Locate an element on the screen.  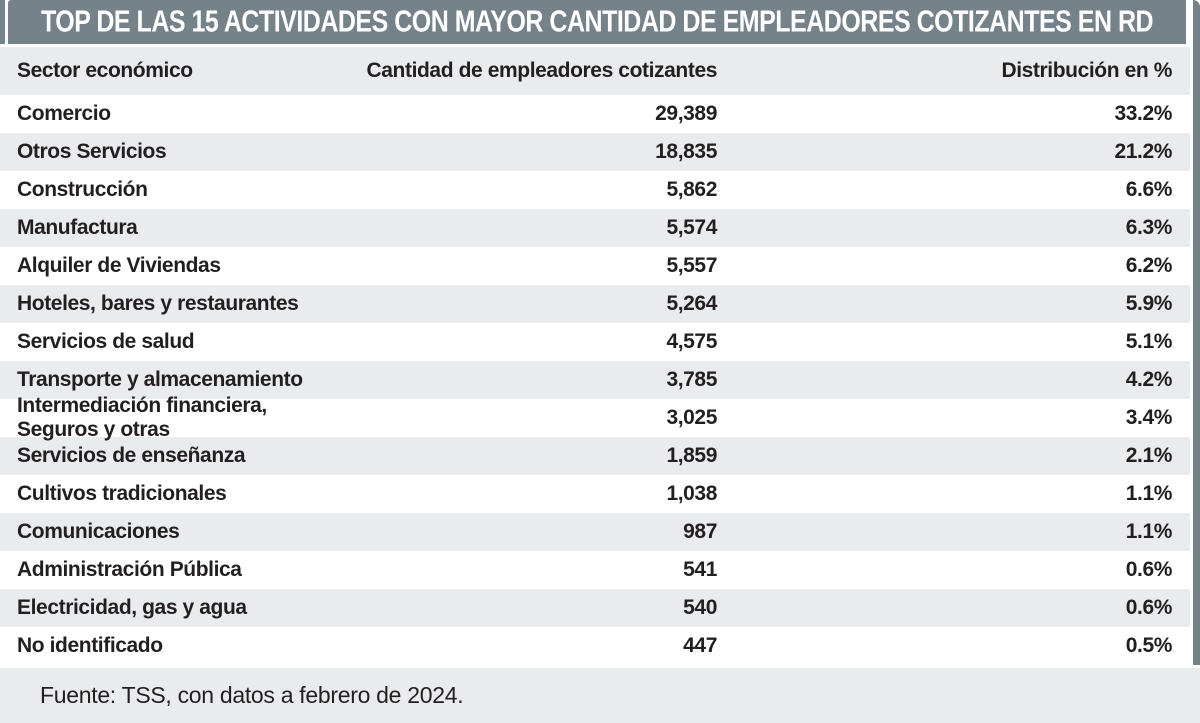
sector-cell: Servicios de salud is located at coordinates (106, 341).